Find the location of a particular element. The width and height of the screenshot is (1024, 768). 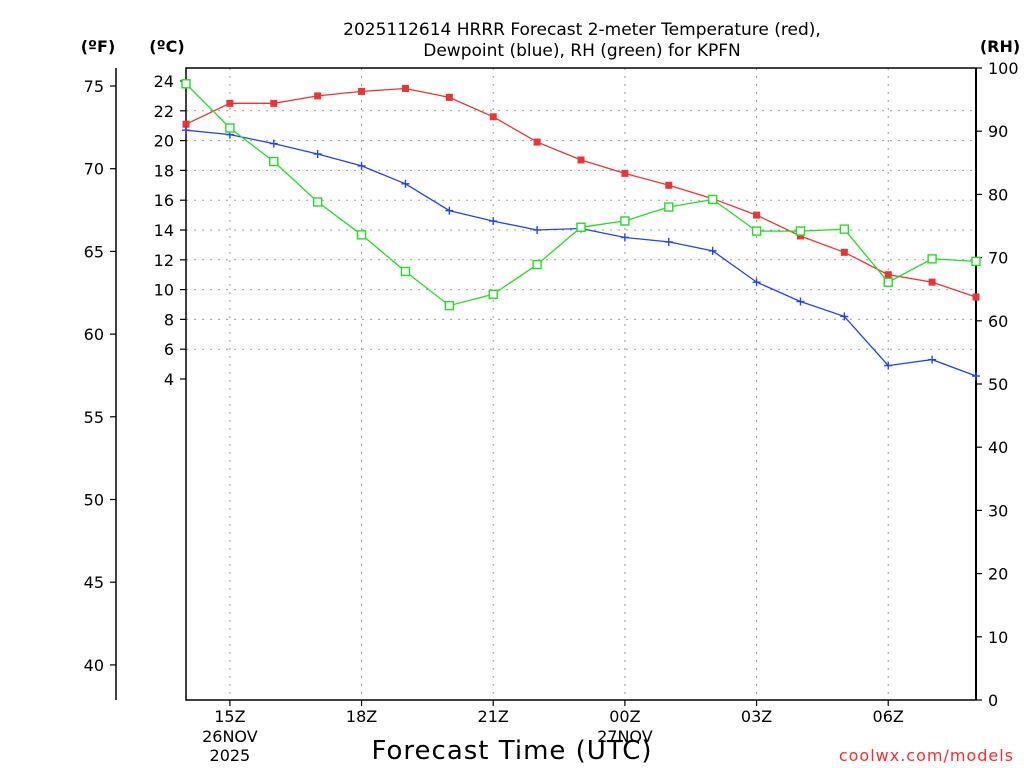

x-tick-label: 00Z is located at coordinates (624, 716).